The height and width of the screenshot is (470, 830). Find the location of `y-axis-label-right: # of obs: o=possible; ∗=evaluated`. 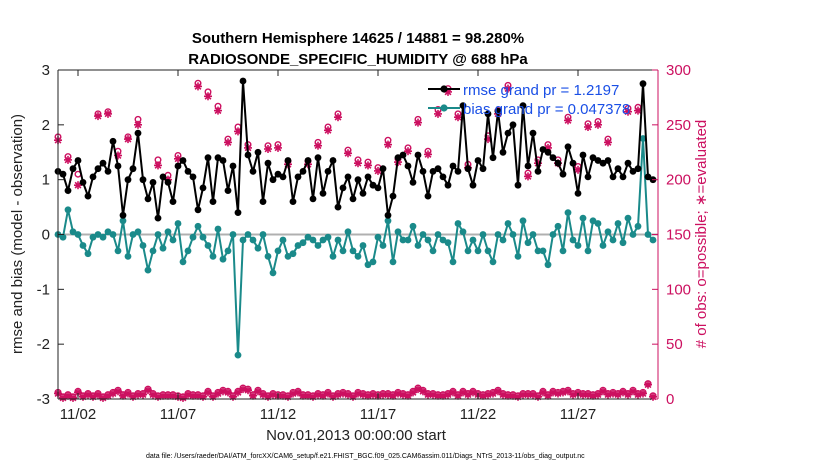

y-axis-label-right: # of obs: o=possible; ∗=evaluated is located at coordinates (701, 234).